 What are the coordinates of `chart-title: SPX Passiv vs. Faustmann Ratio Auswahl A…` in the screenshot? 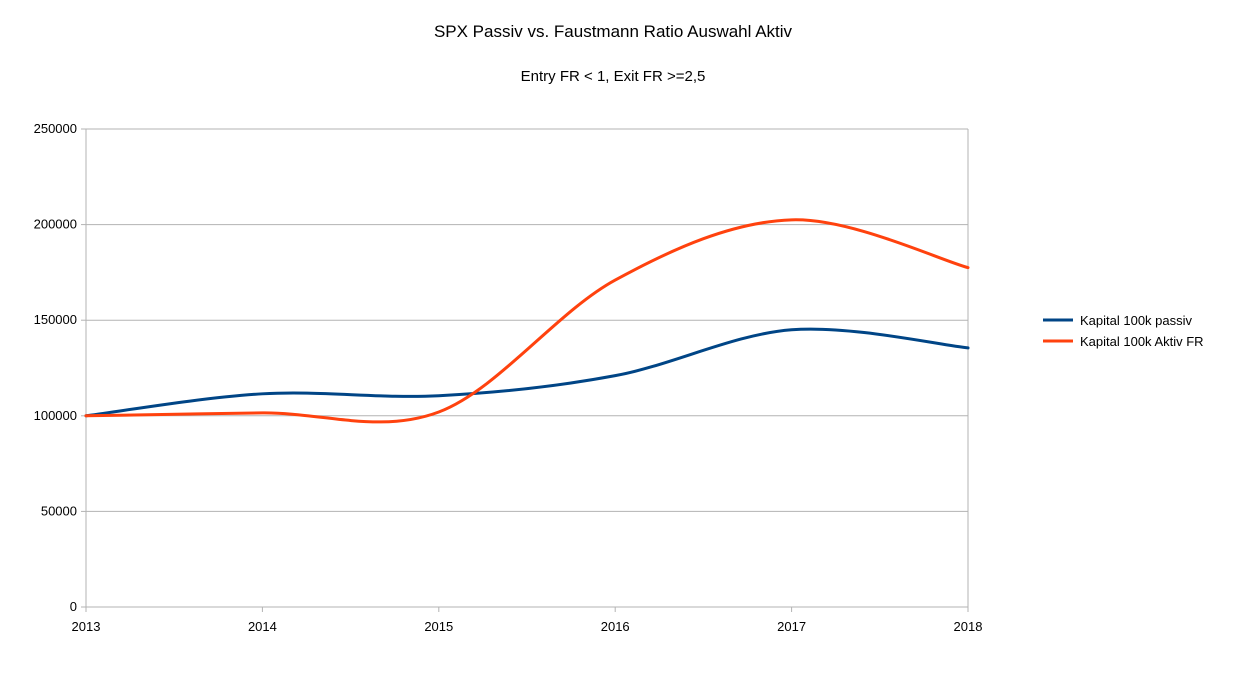 It's located at (613, 31).